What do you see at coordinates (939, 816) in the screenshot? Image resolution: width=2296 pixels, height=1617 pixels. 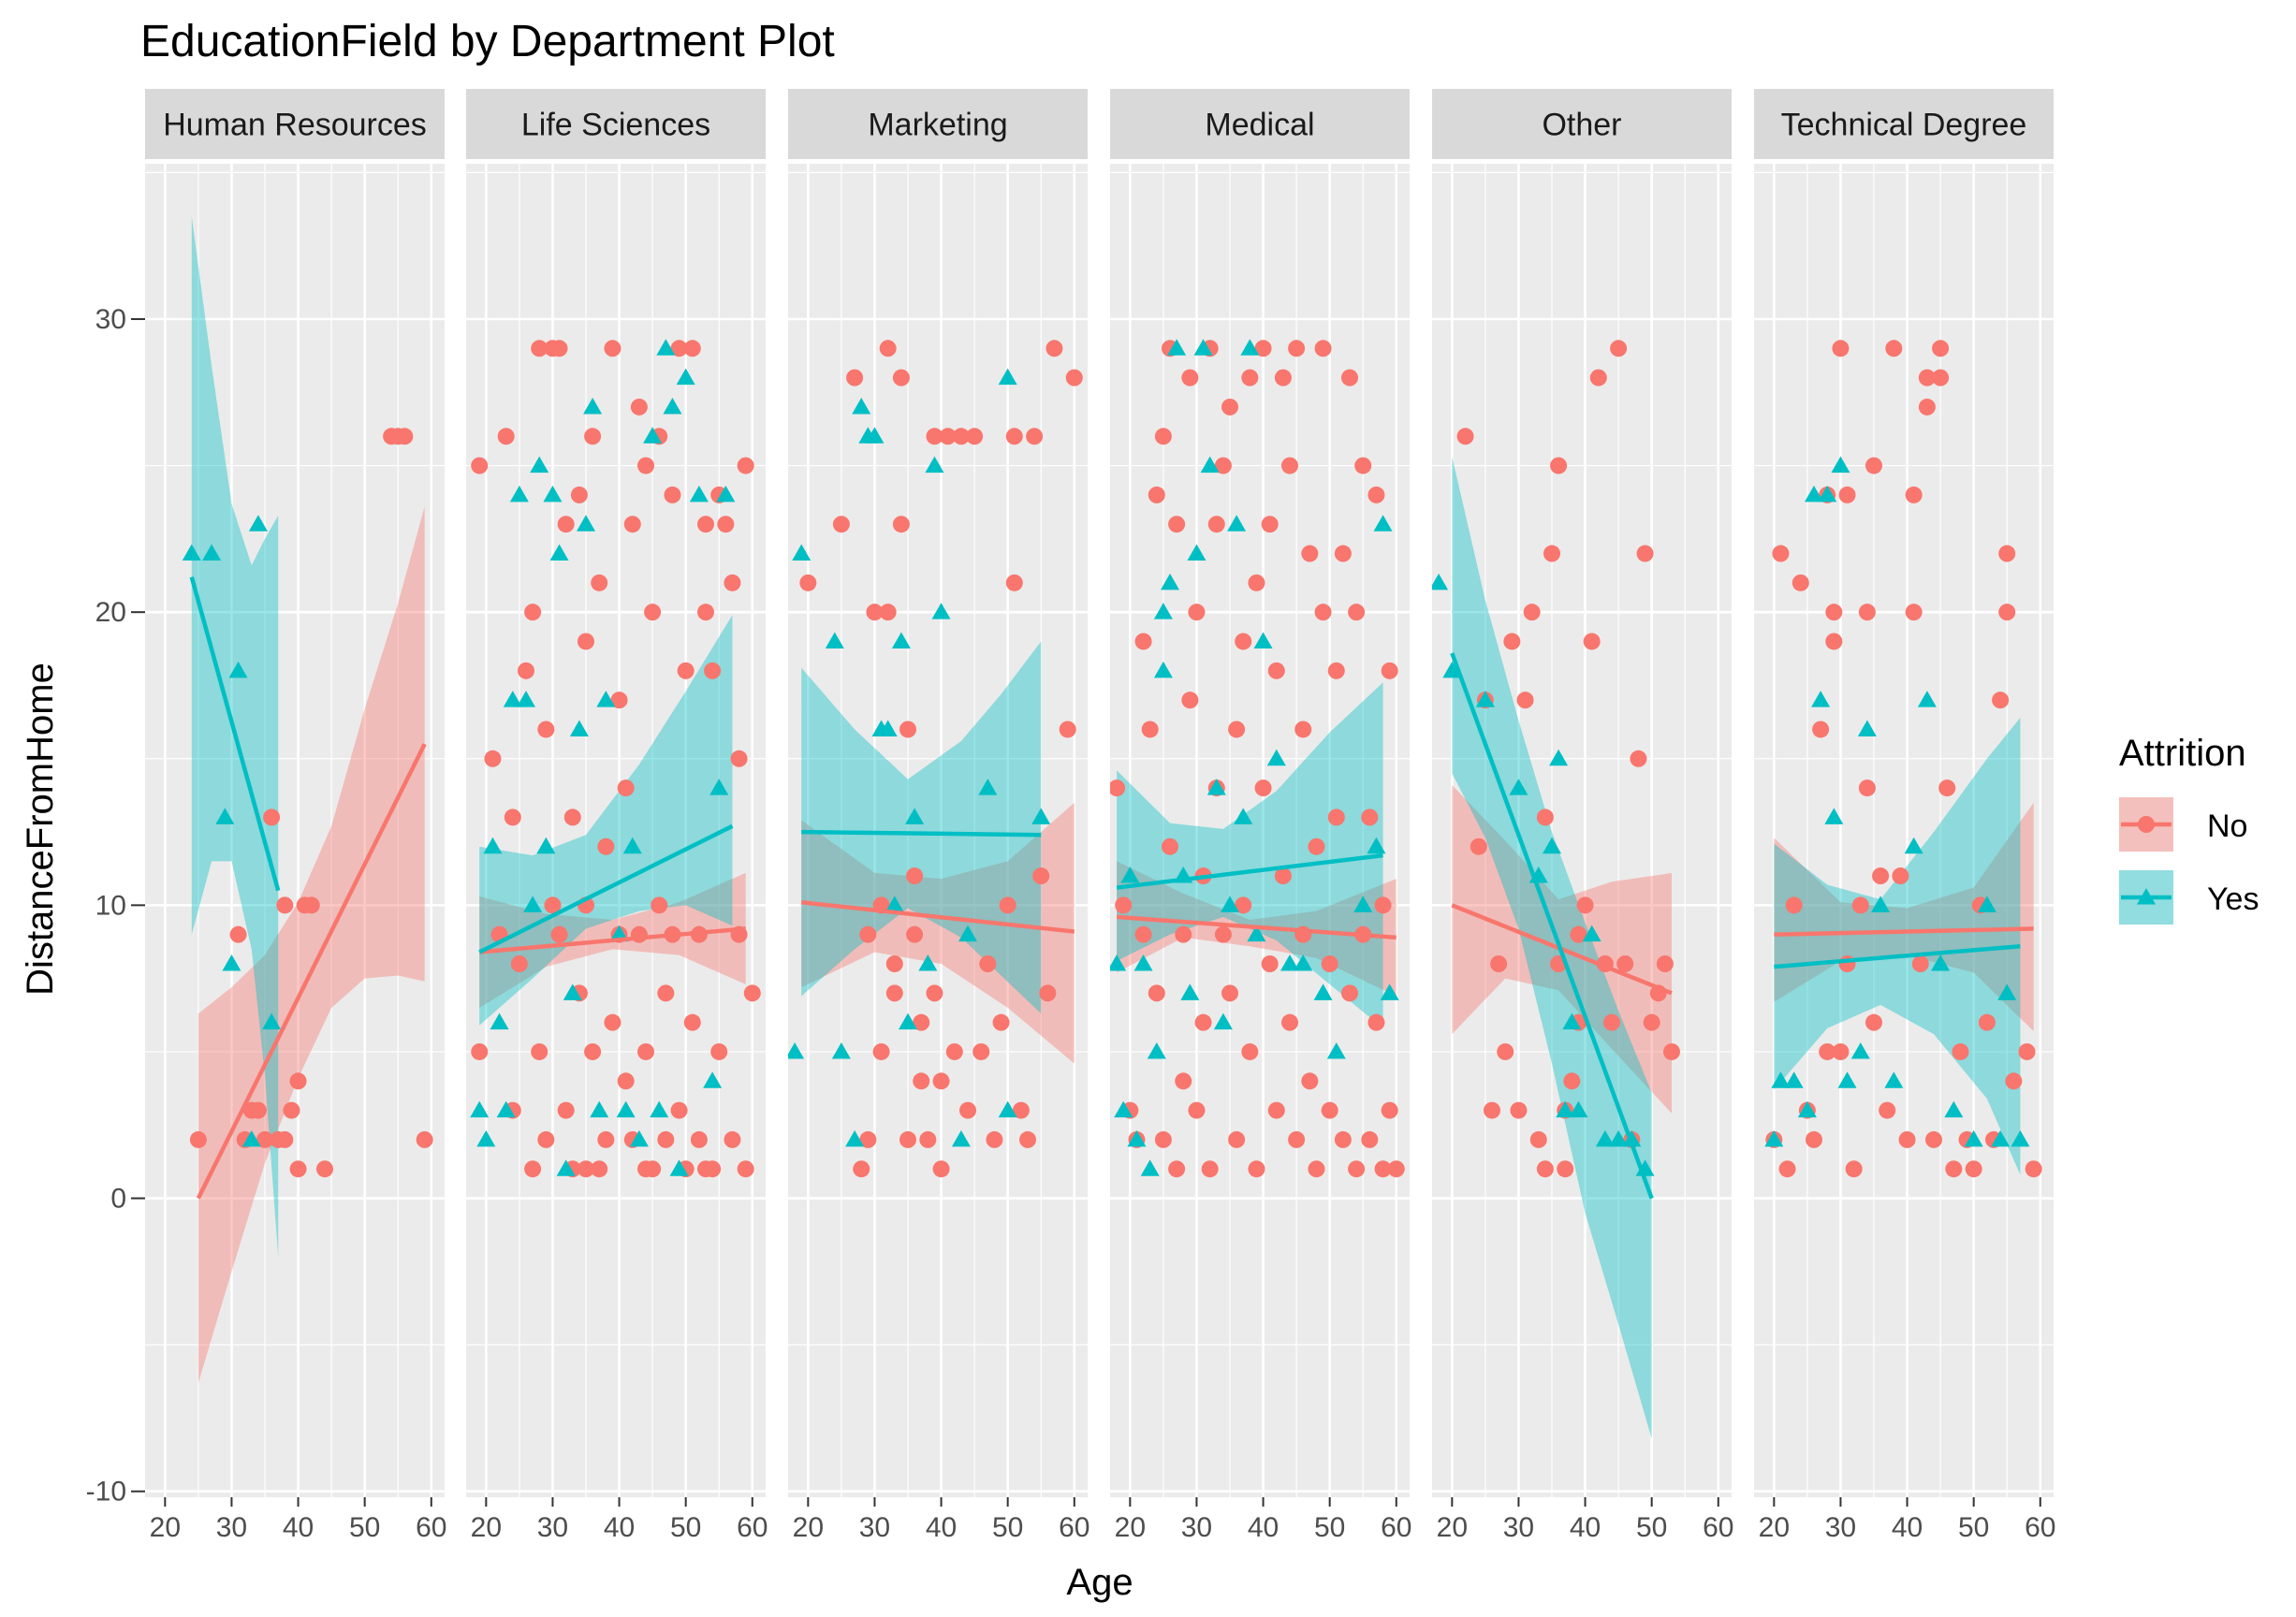 I see `facet-marketing: Marketing 20 30 40 50 60` at bounding box center [939, 816].